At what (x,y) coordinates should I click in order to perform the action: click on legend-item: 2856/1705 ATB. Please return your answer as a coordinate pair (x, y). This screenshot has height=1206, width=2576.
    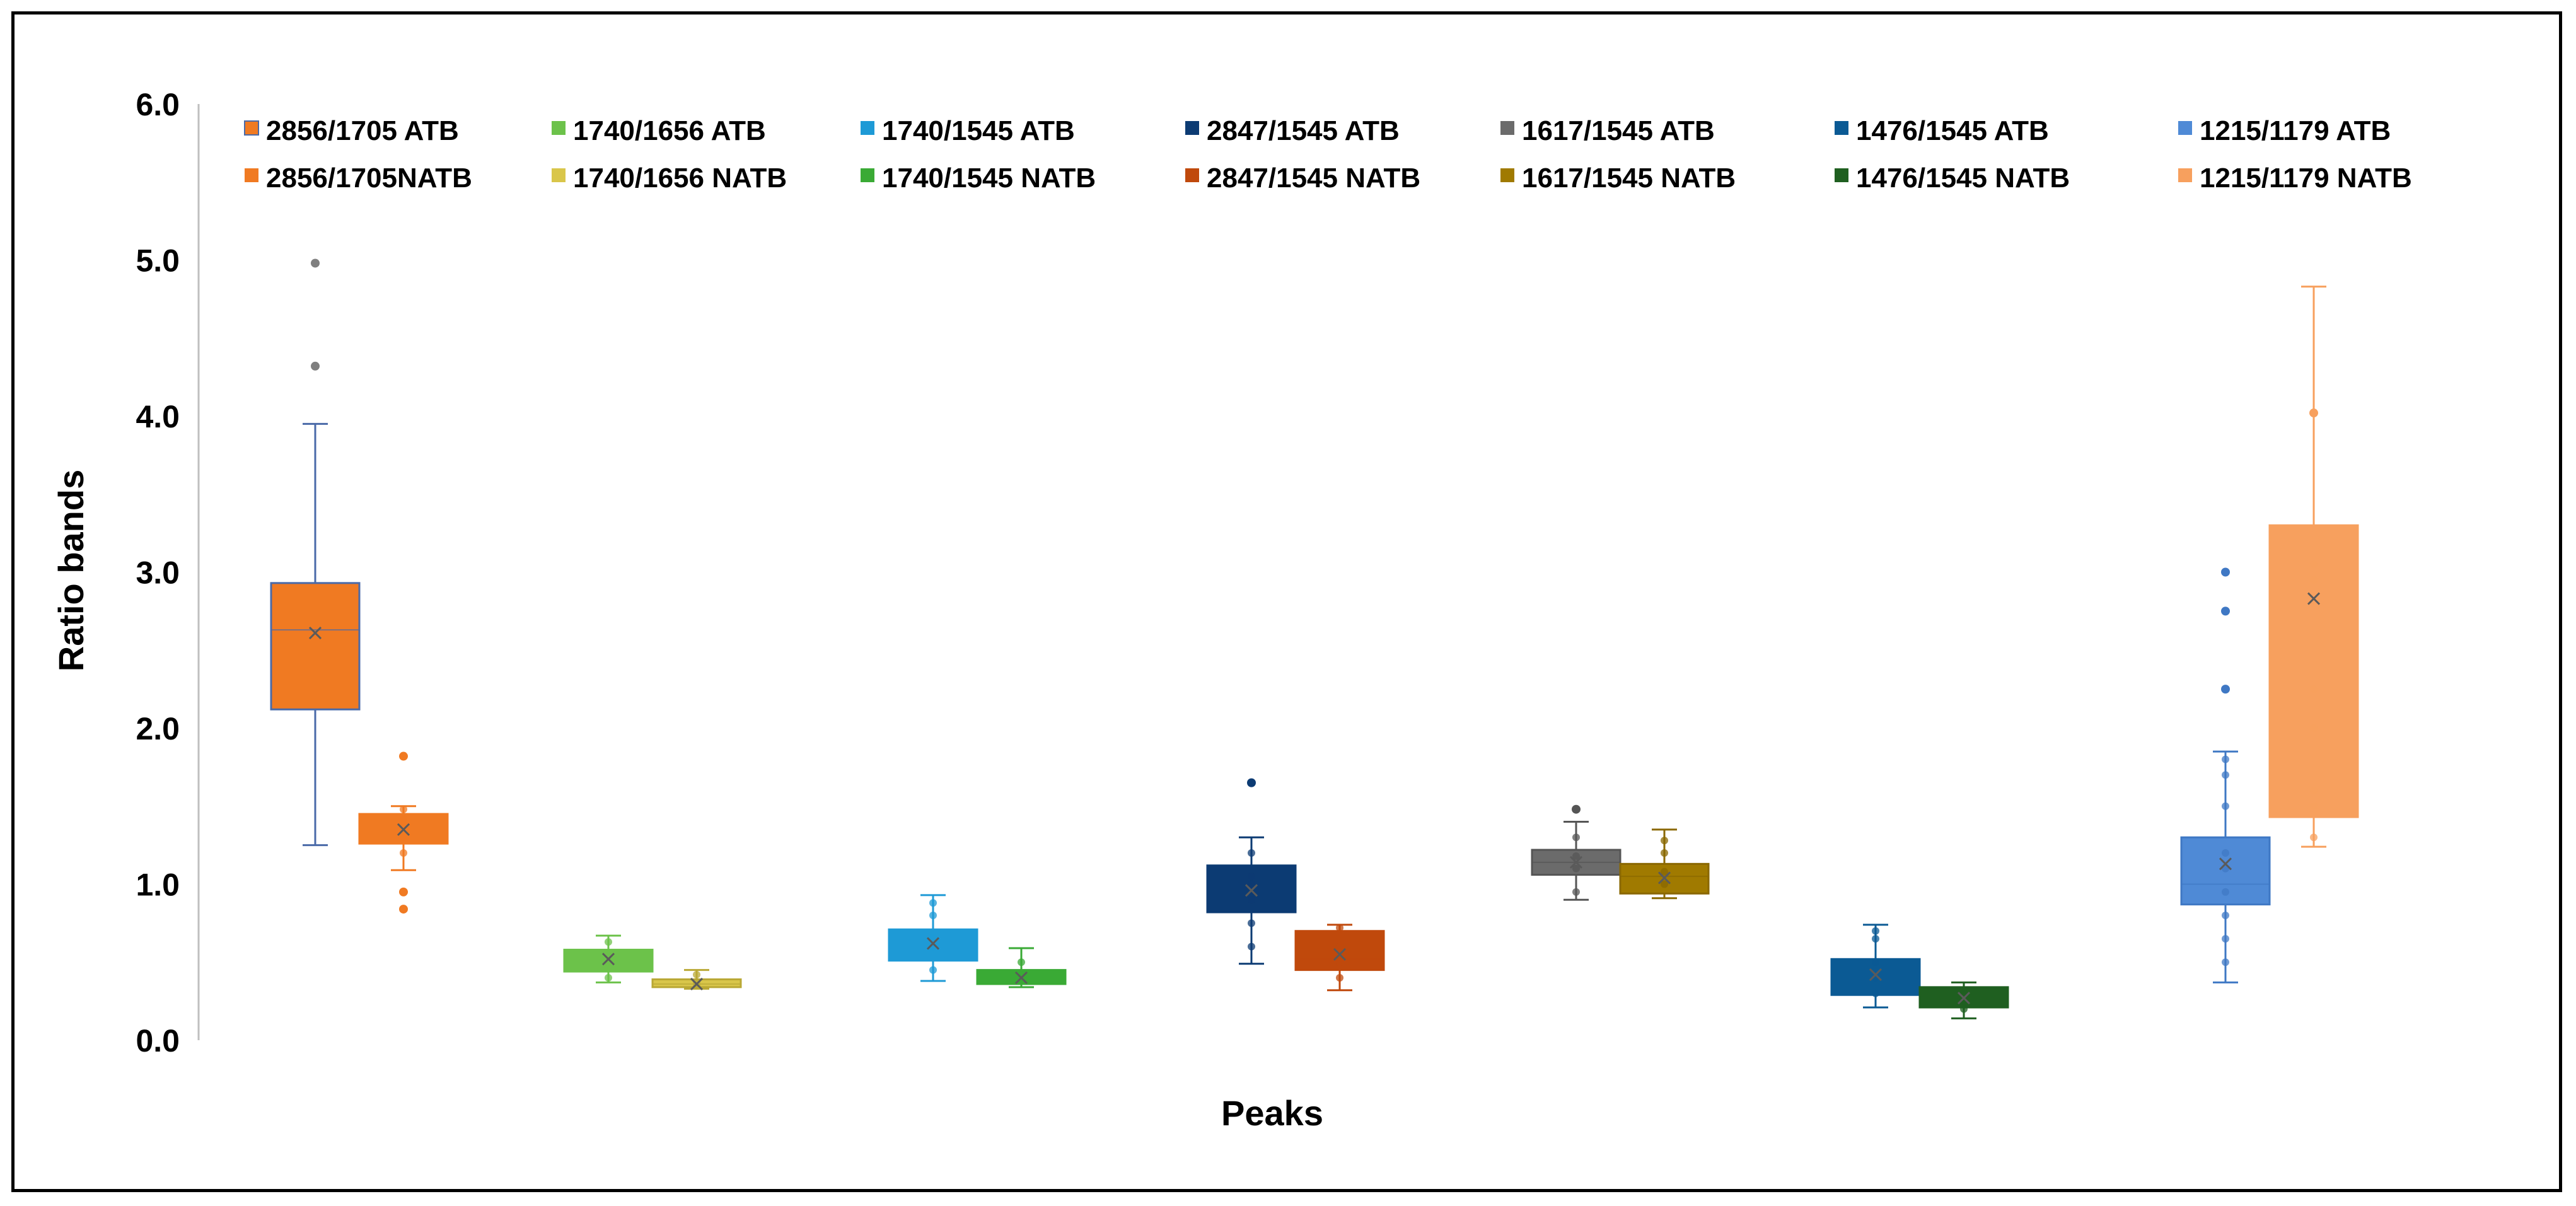
    Looking at the image, I should click on (351, 130).